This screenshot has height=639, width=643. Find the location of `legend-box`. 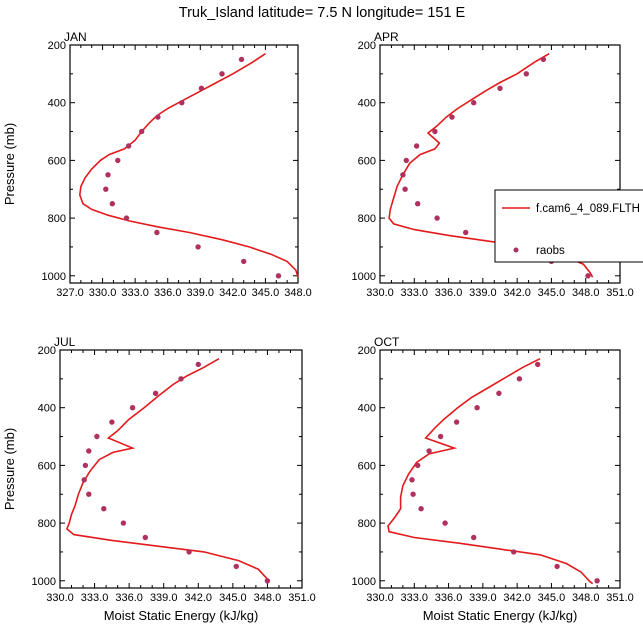

legend-box is located at coordinates (568, 226).